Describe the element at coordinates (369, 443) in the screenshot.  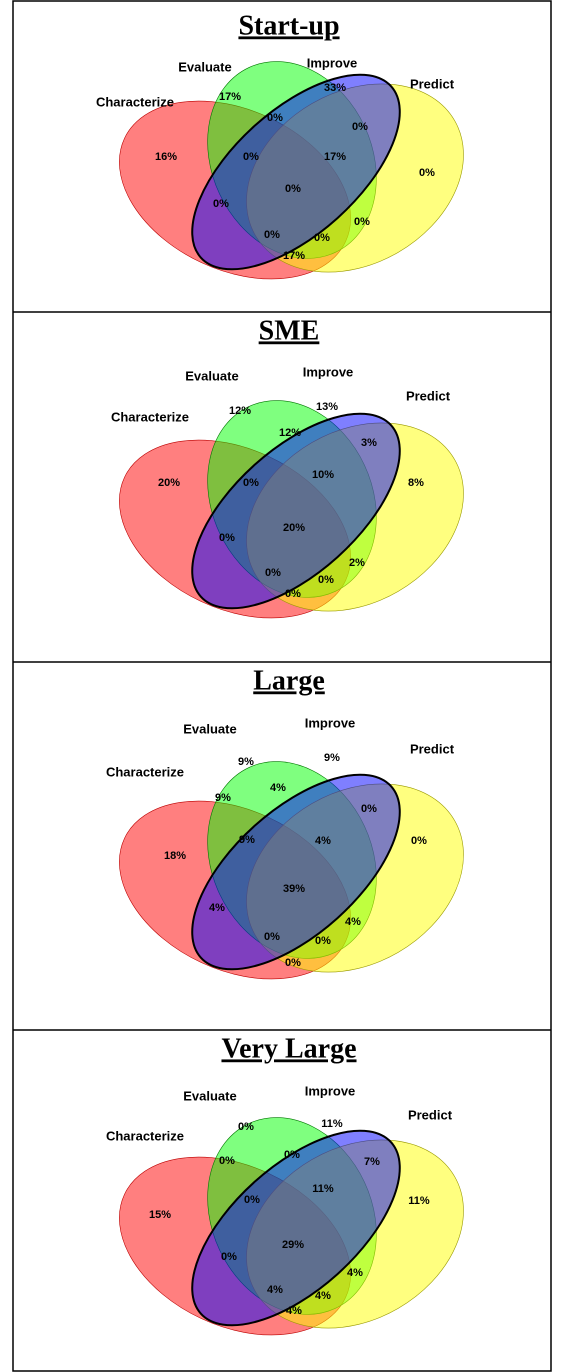
I see `region-value: 3%` at that location.